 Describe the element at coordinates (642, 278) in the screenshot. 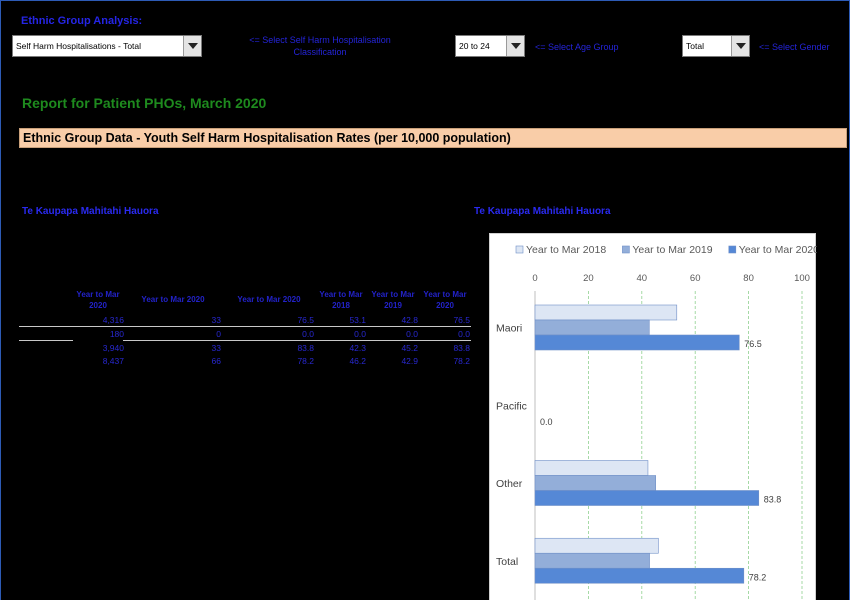

I see `x-tick-label: 40` at that location.